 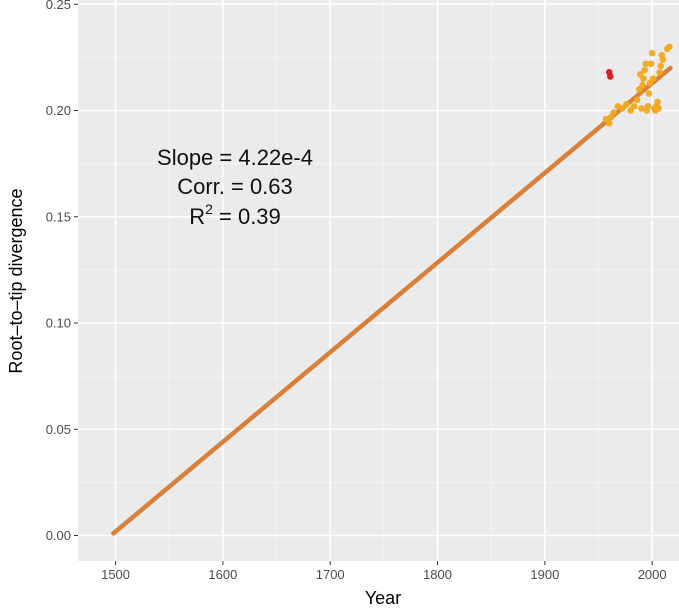 I want to click on y-tick-label: 0.25, so click(x=58, y=6).